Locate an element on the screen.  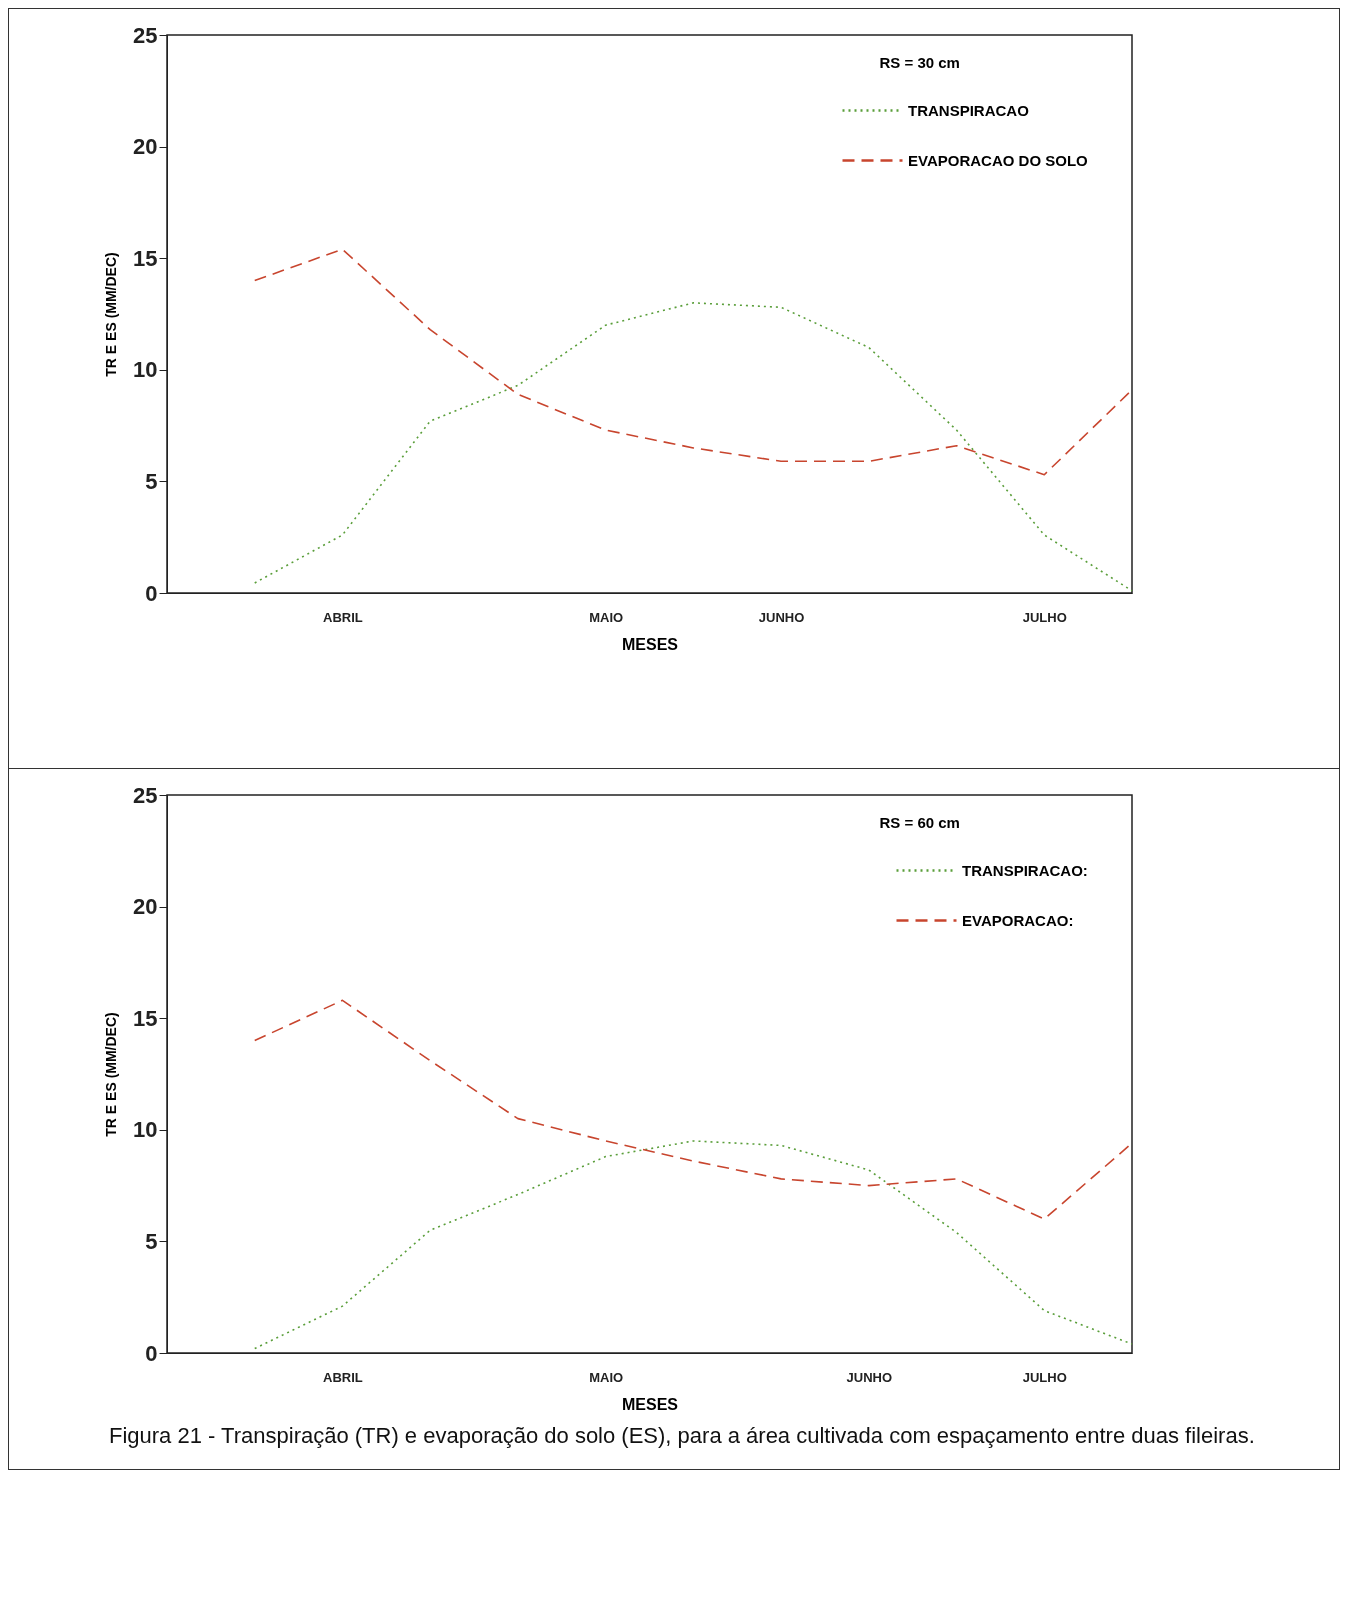
annotation: RS = 30 cm is located at coordinates (919, 62).